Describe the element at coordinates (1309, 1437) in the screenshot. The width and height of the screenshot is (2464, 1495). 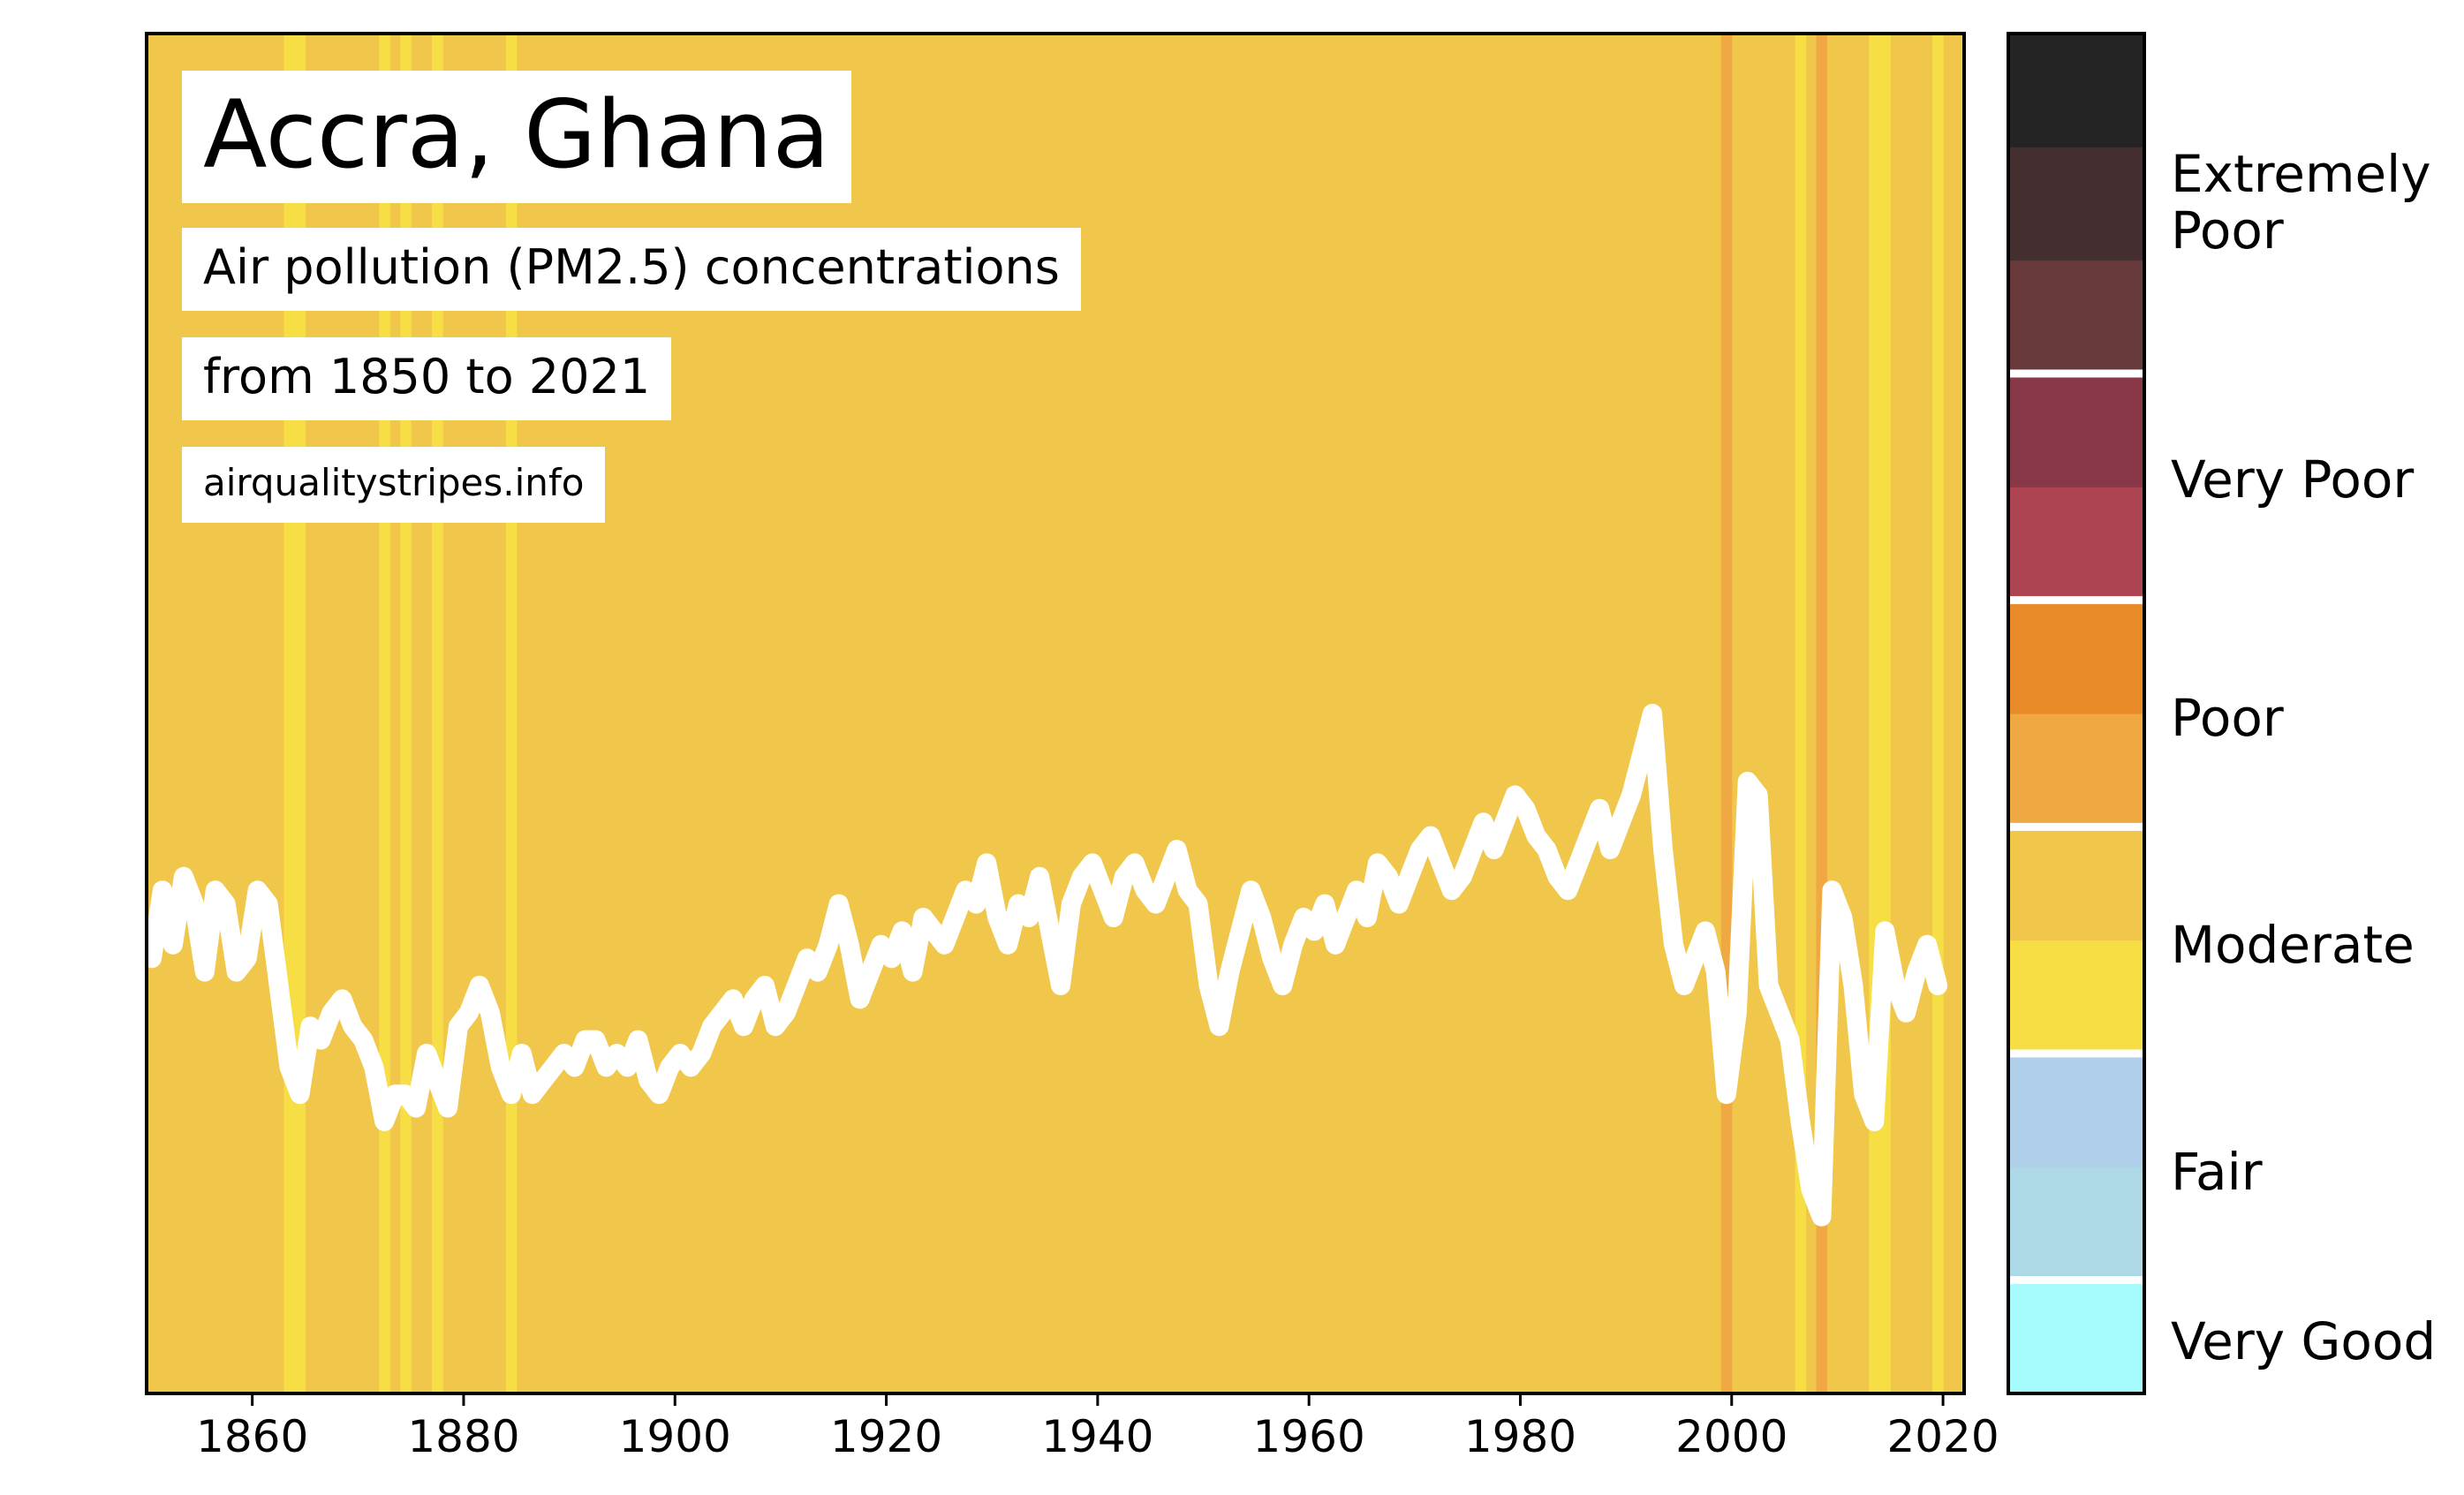
I see `x-tick-label-1960: 1960` at that location.